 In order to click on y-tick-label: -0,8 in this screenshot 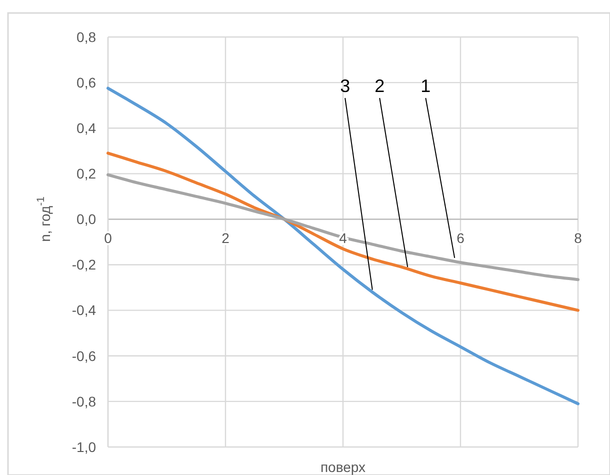, I will do `click(84, 401)`.